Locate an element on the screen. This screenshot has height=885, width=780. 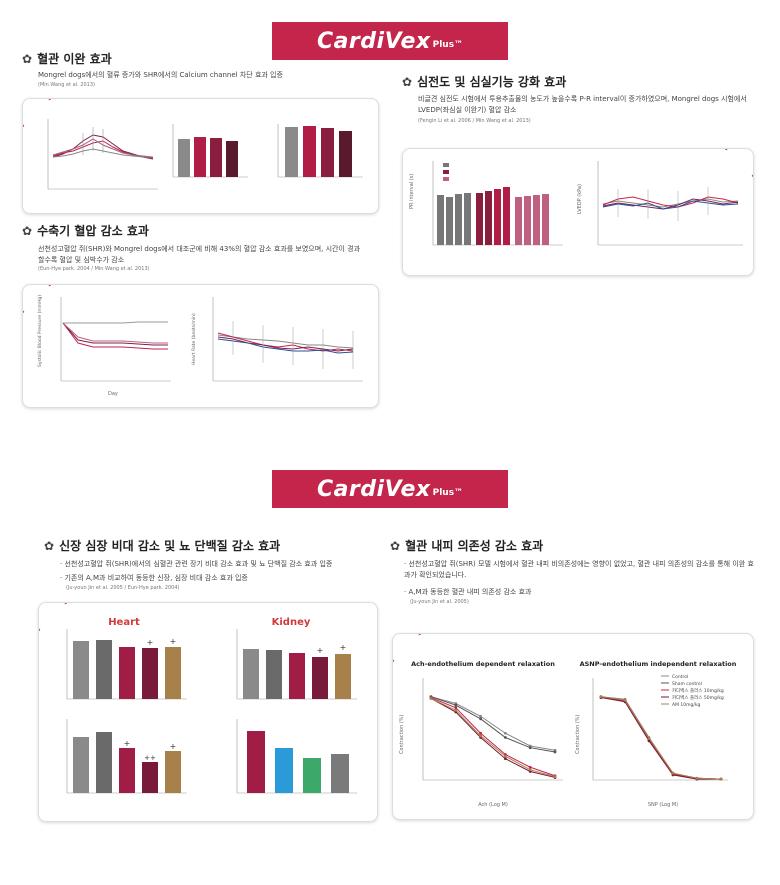
section-title-vasorelaxation: ✿ 혈관 이완 효과 is located at coordinates (67, 59).